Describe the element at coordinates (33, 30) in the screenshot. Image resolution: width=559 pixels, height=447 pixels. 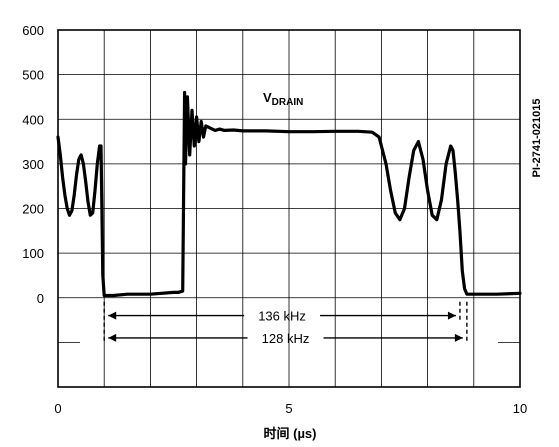
I see `y-tick-label: 600` at that location.